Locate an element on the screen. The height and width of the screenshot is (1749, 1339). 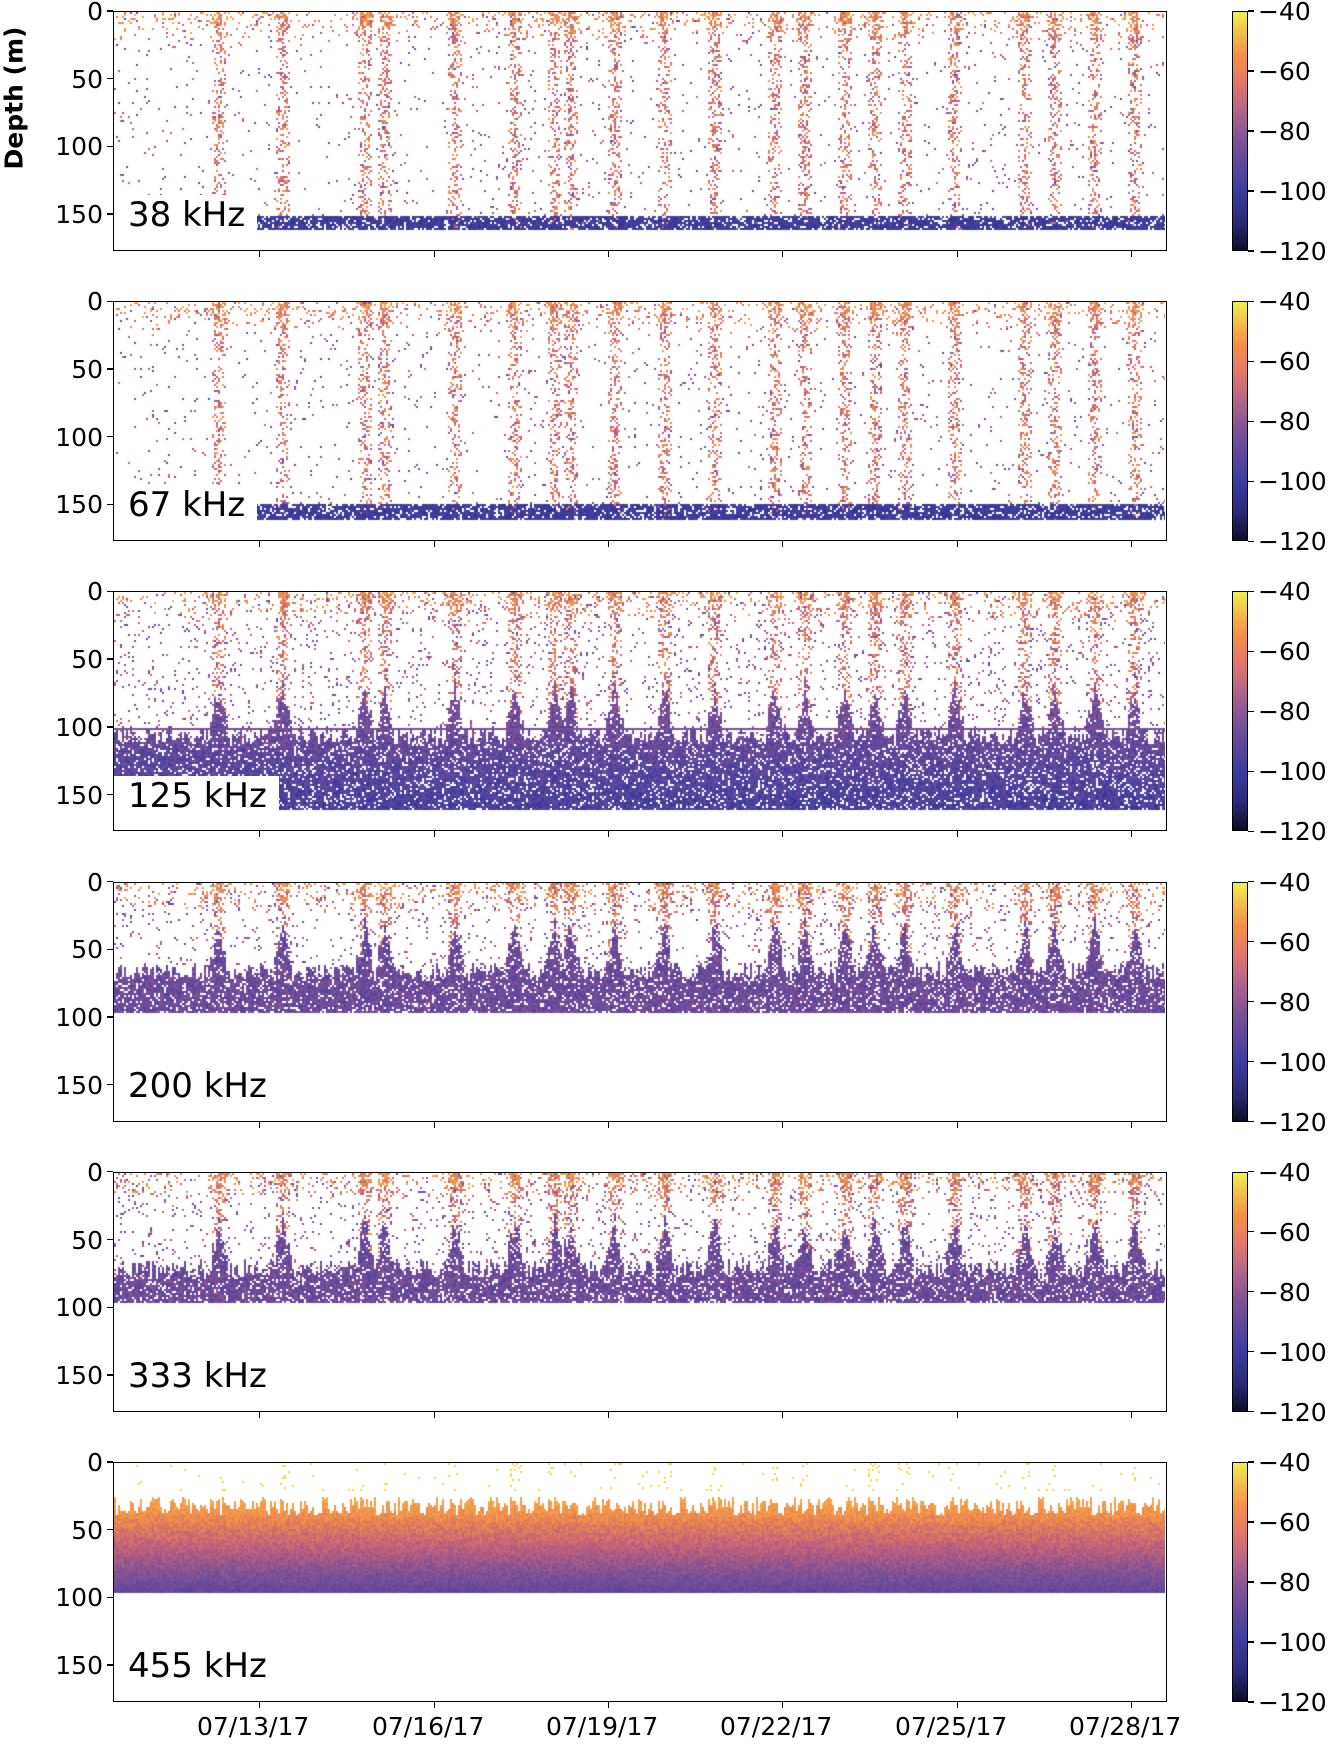
echogram-panel-333-khz: 333 kHz is located at coordinates (640, 1291).